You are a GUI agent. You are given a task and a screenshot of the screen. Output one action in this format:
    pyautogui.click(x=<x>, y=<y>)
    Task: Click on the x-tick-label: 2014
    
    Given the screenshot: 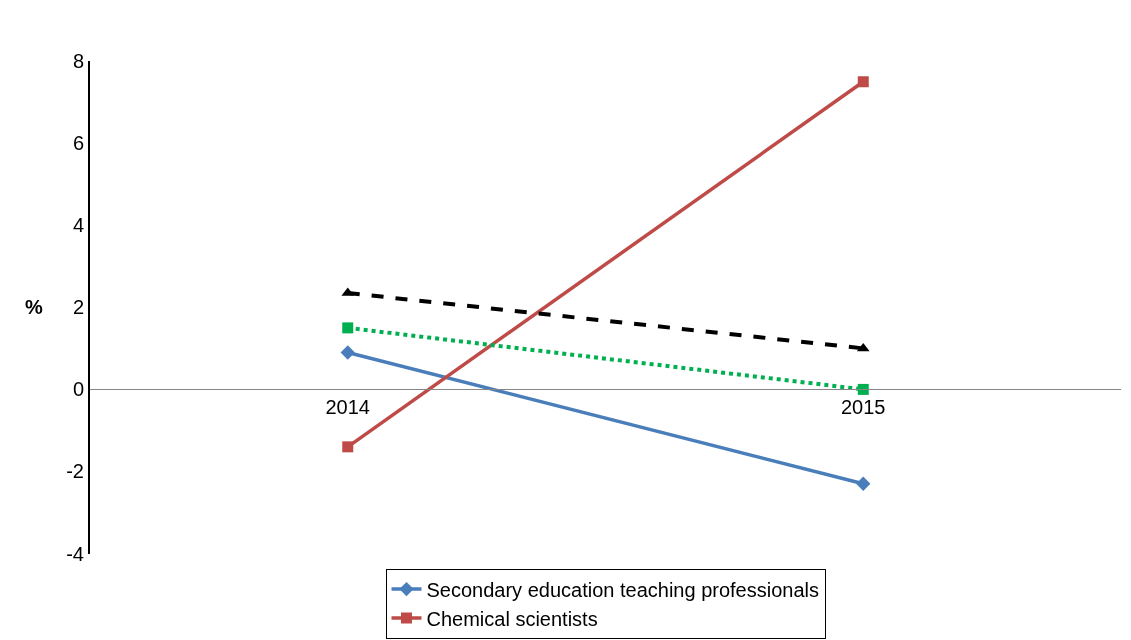 What is the action you would take?
    pyautogui.click(x=347, y=407)
    